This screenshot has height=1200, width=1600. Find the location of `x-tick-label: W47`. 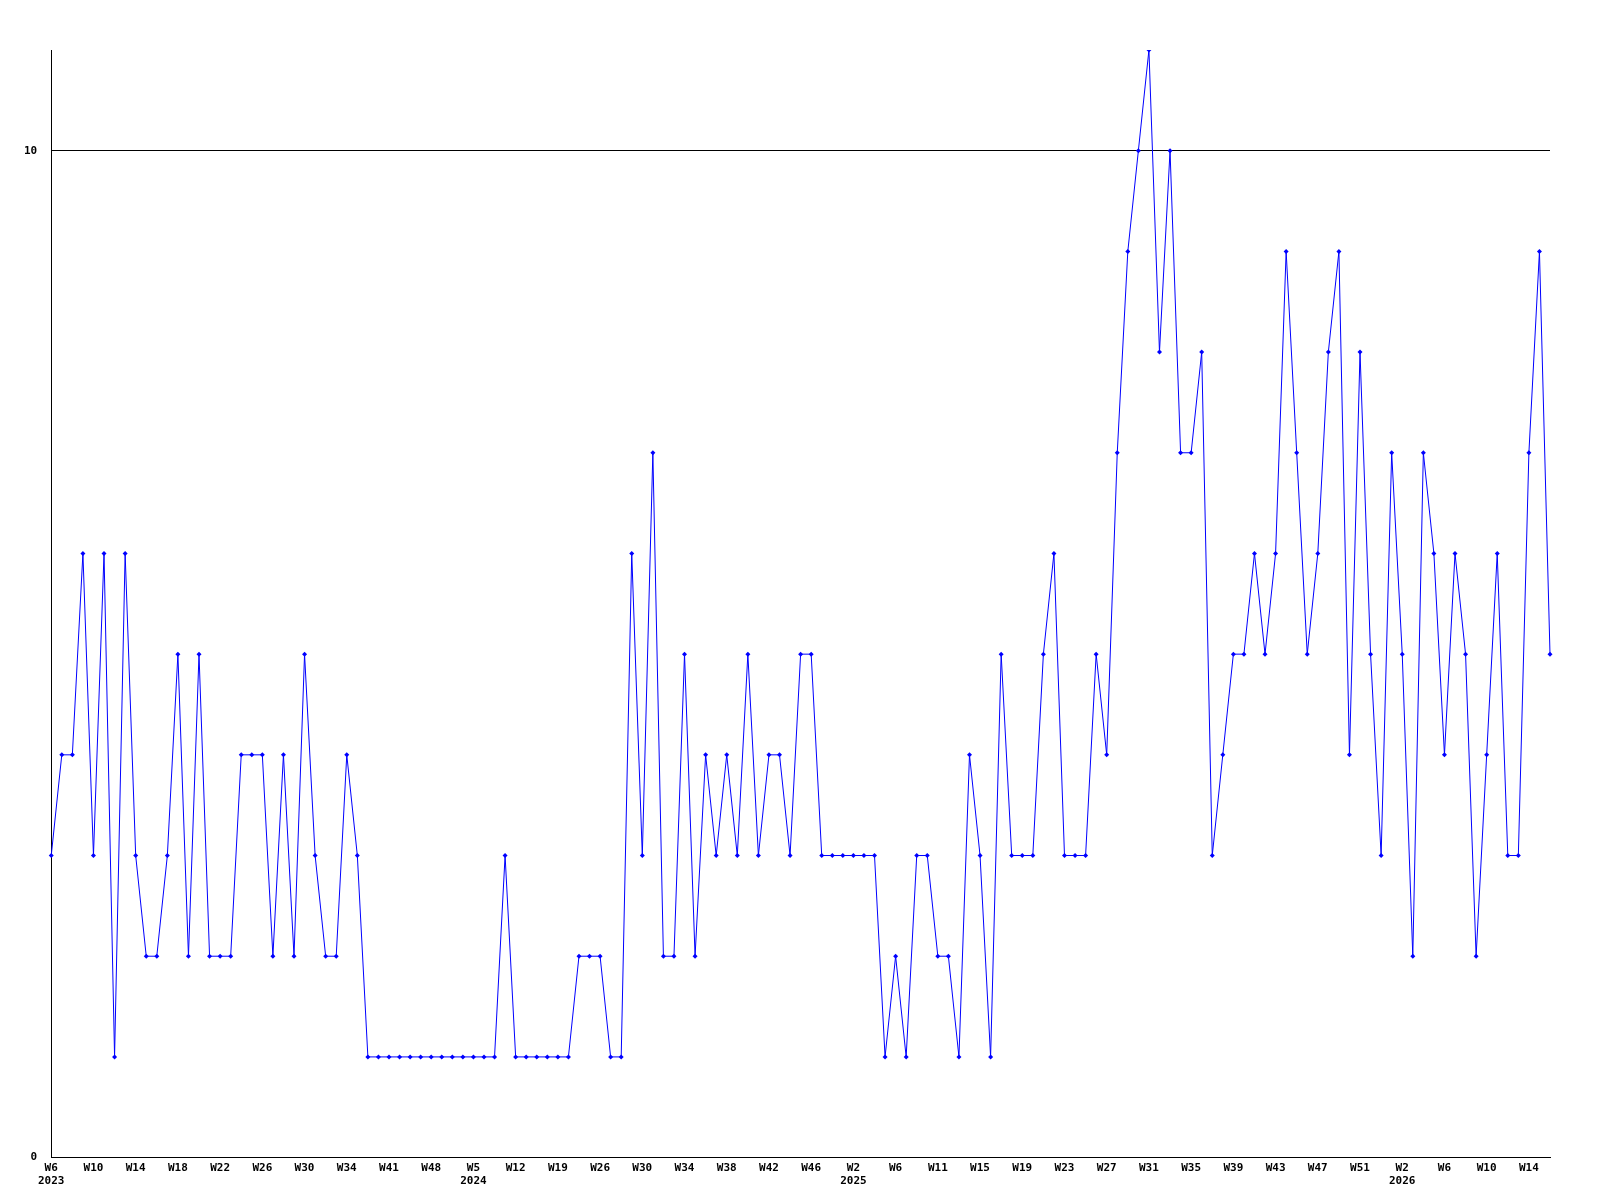

x-tick-label: W47 is located at coordinates (1317, 1168).